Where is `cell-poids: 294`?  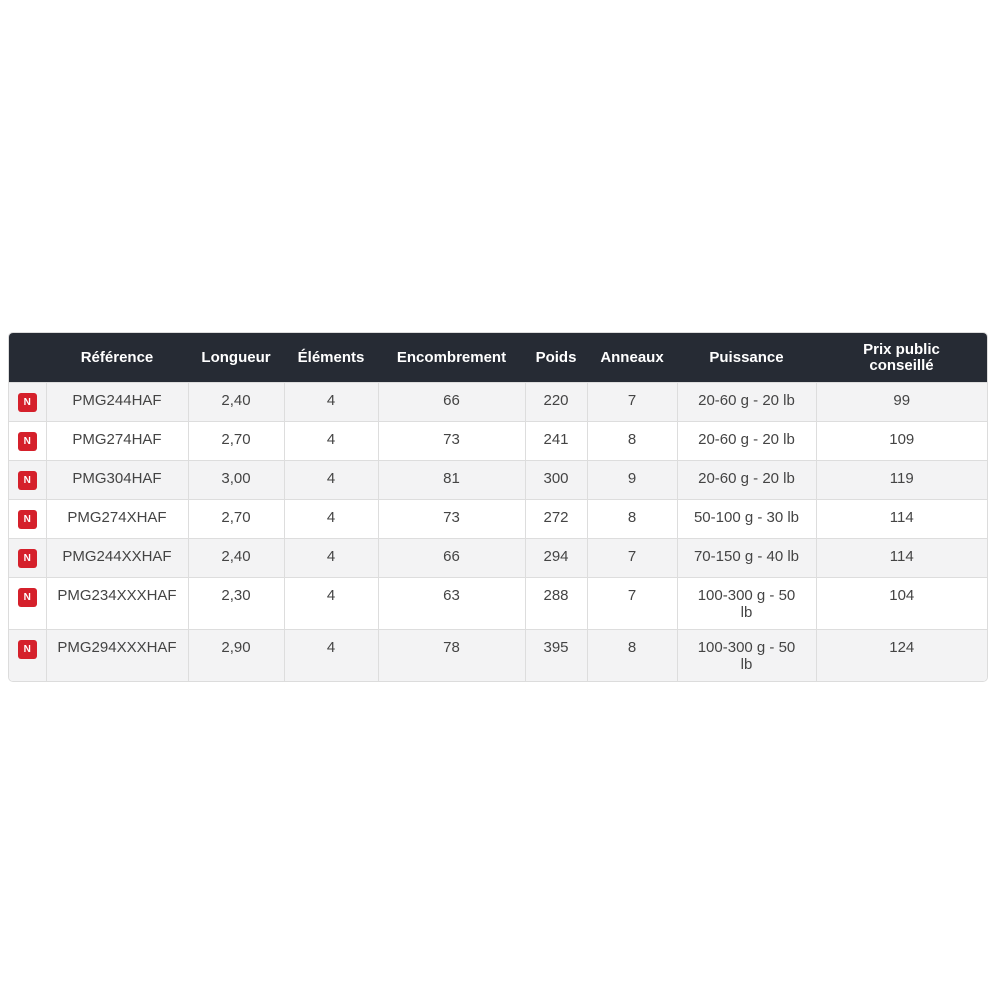 cell-poids: 294 is located at coordinates (556, 558).